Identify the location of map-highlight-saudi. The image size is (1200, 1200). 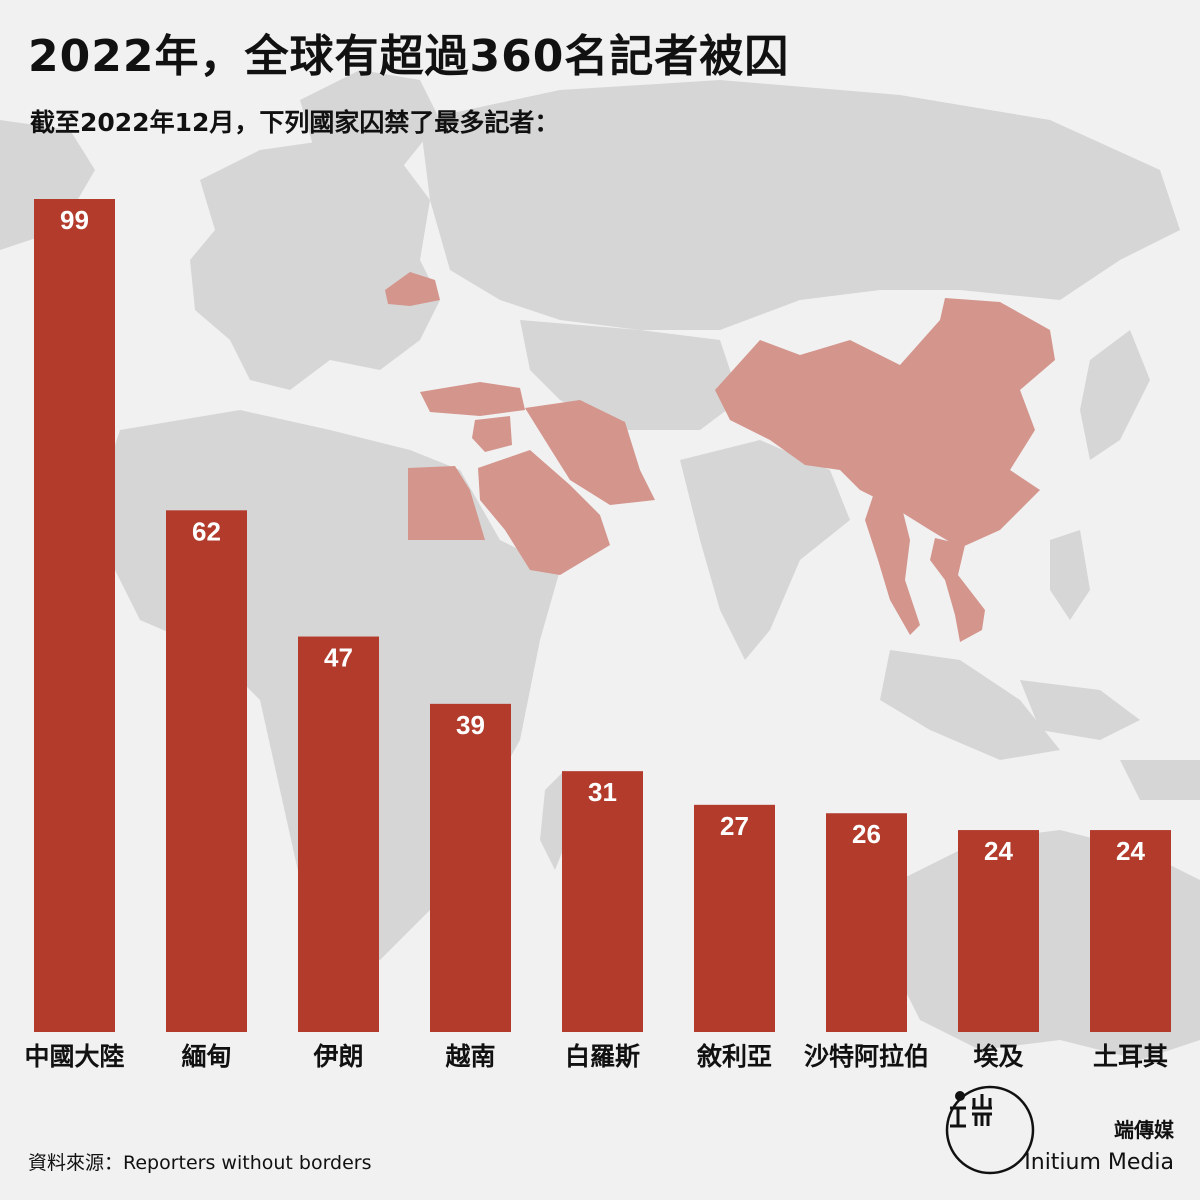
(544, 512).